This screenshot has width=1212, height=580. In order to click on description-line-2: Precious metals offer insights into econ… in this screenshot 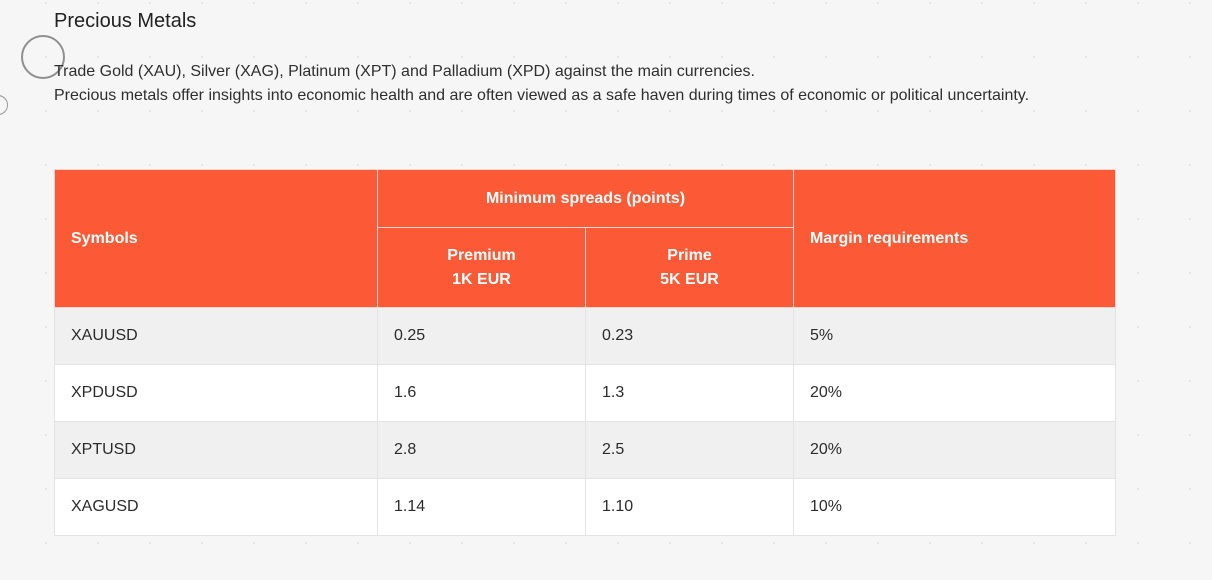, I will do `click(542, 95)`.